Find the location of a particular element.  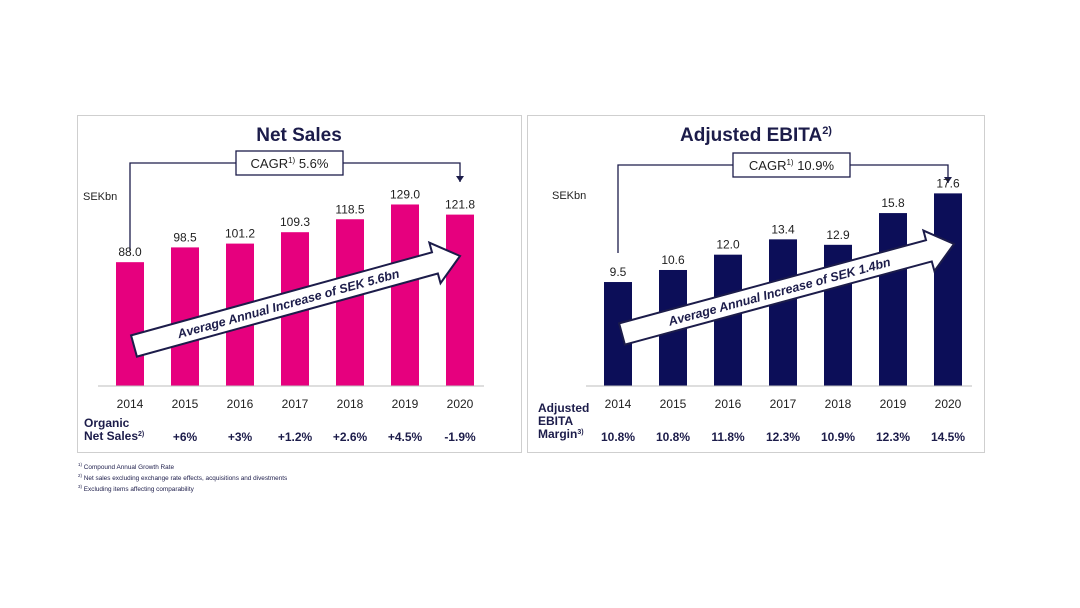

ebita-value-label-2014: 9.5 is located at coordinates (618, 272).